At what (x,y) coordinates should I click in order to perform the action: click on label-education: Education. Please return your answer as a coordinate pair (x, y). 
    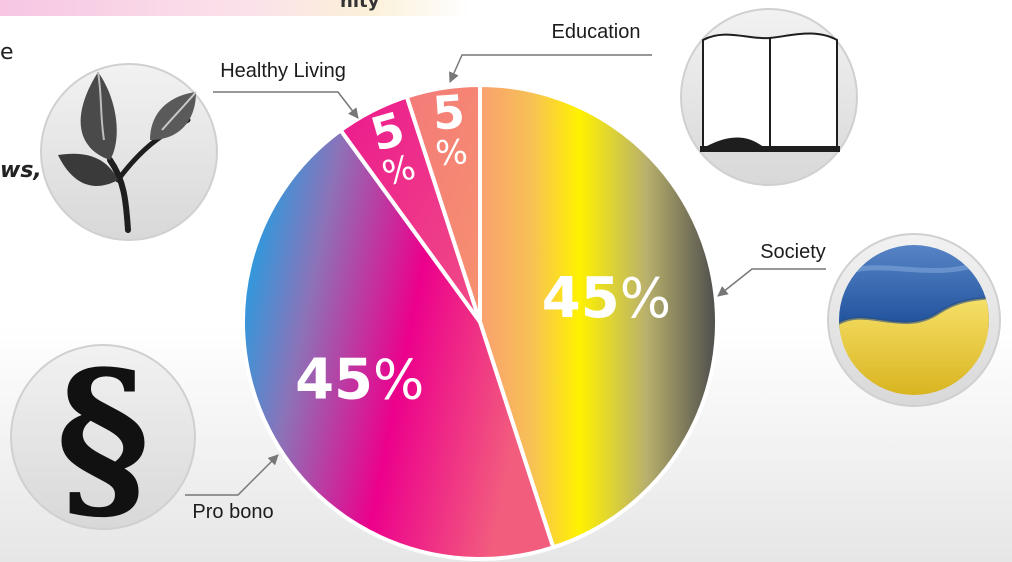
    Looking at the image, I should click on (596, 32).